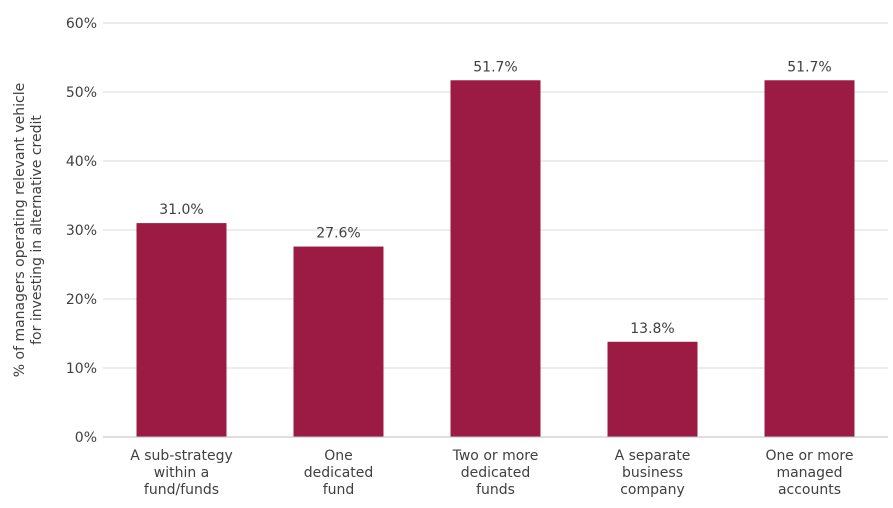  I want to click on y-axis-label-line: for investing in alternative credit, so click(37, 230).